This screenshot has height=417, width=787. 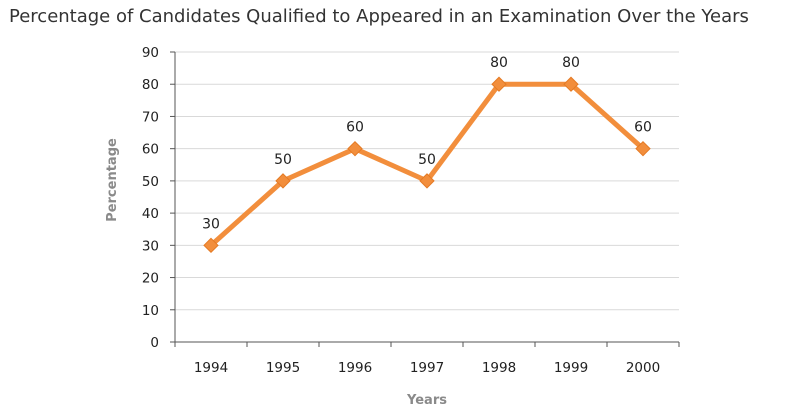 What do you see at coordinates (150, 150) in the screenshot?
I see `y-tick-label: 60` at bounding box center [150, 150].